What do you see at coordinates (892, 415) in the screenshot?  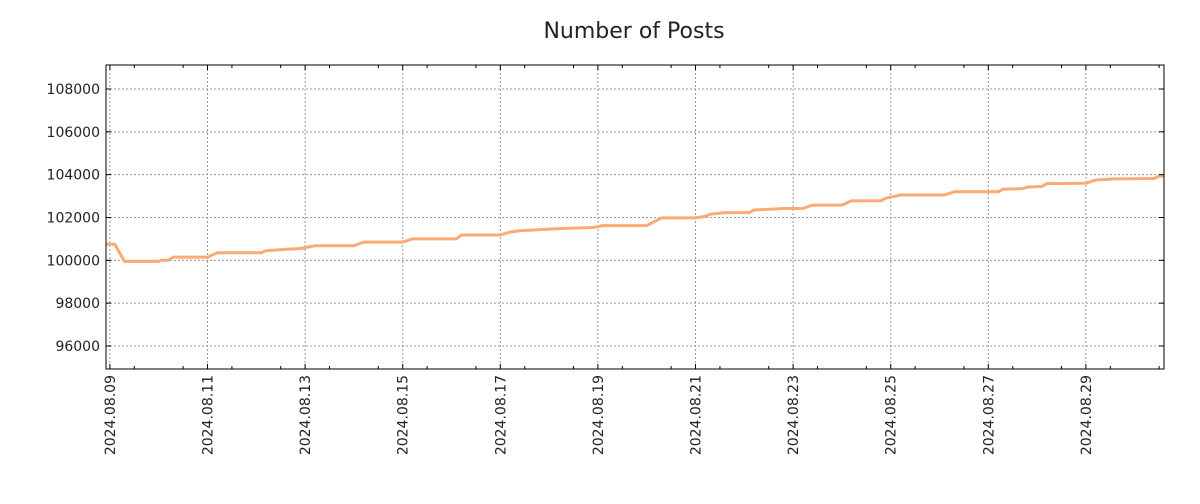 I see `x-tick-label: 2024.08.25` at bounding box center [892, 415].